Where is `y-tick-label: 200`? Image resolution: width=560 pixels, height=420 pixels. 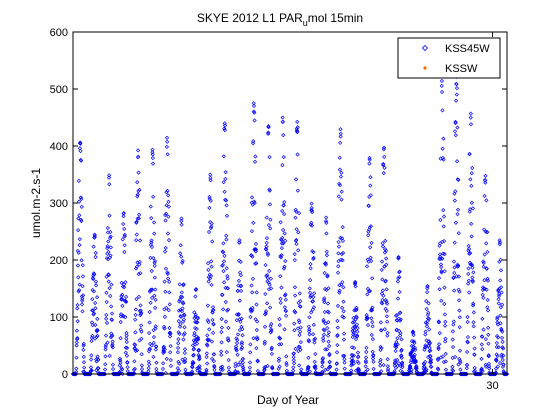 y-tick-label: 200 is located at coordinates (59, 261).